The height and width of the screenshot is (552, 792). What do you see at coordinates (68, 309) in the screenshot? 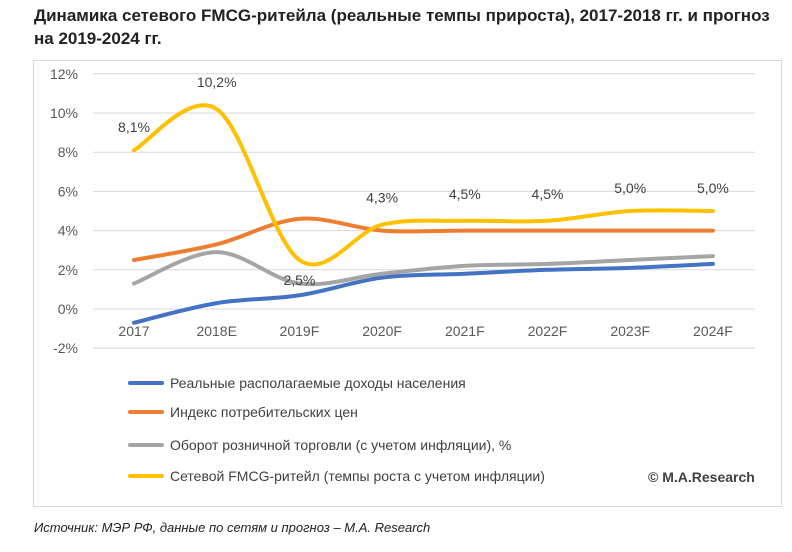
I see `y-tick-label: 0%` at bounding box center [68, 309].